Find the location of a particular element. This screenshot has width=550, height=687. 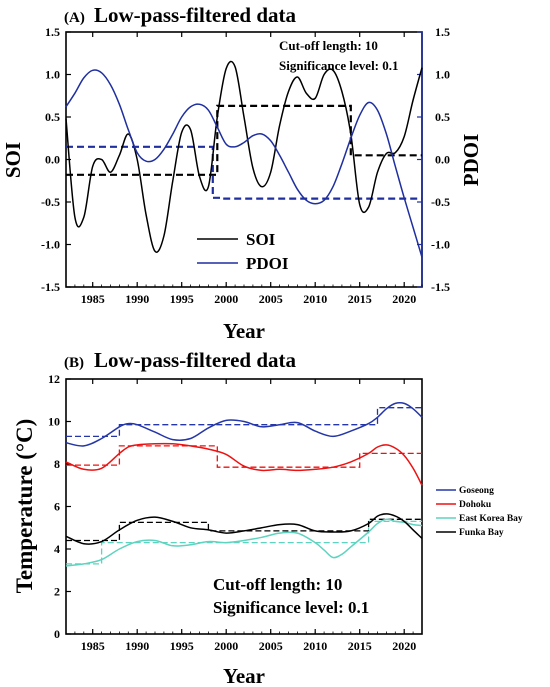

panel-a-title: Low-pass-filtered data is located at coordinates (195, 15).